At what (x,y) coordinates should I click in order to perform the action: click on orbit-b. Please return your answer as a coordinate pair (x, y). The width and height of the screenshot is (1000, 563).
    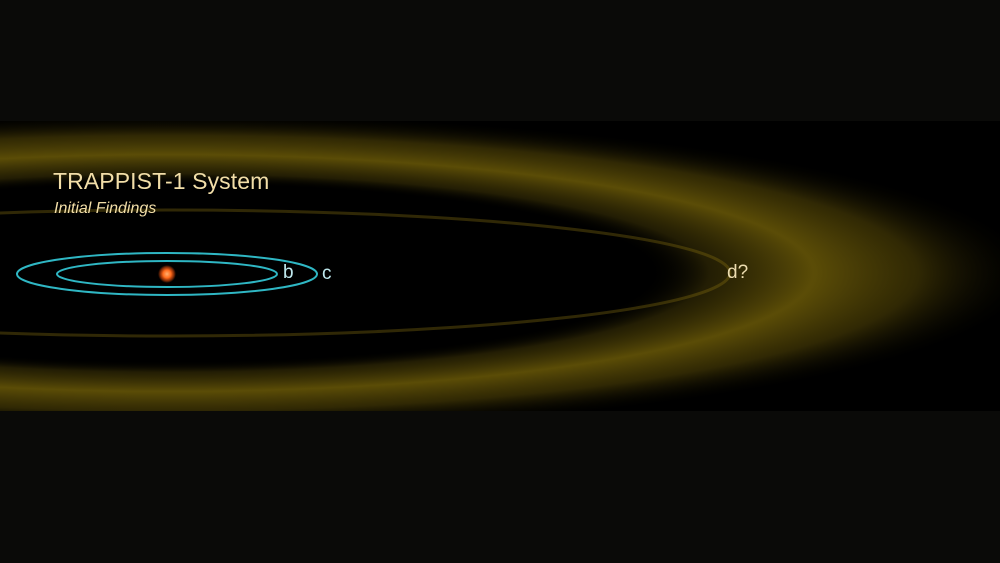
    Looking at the image, I should click on (167, 274).